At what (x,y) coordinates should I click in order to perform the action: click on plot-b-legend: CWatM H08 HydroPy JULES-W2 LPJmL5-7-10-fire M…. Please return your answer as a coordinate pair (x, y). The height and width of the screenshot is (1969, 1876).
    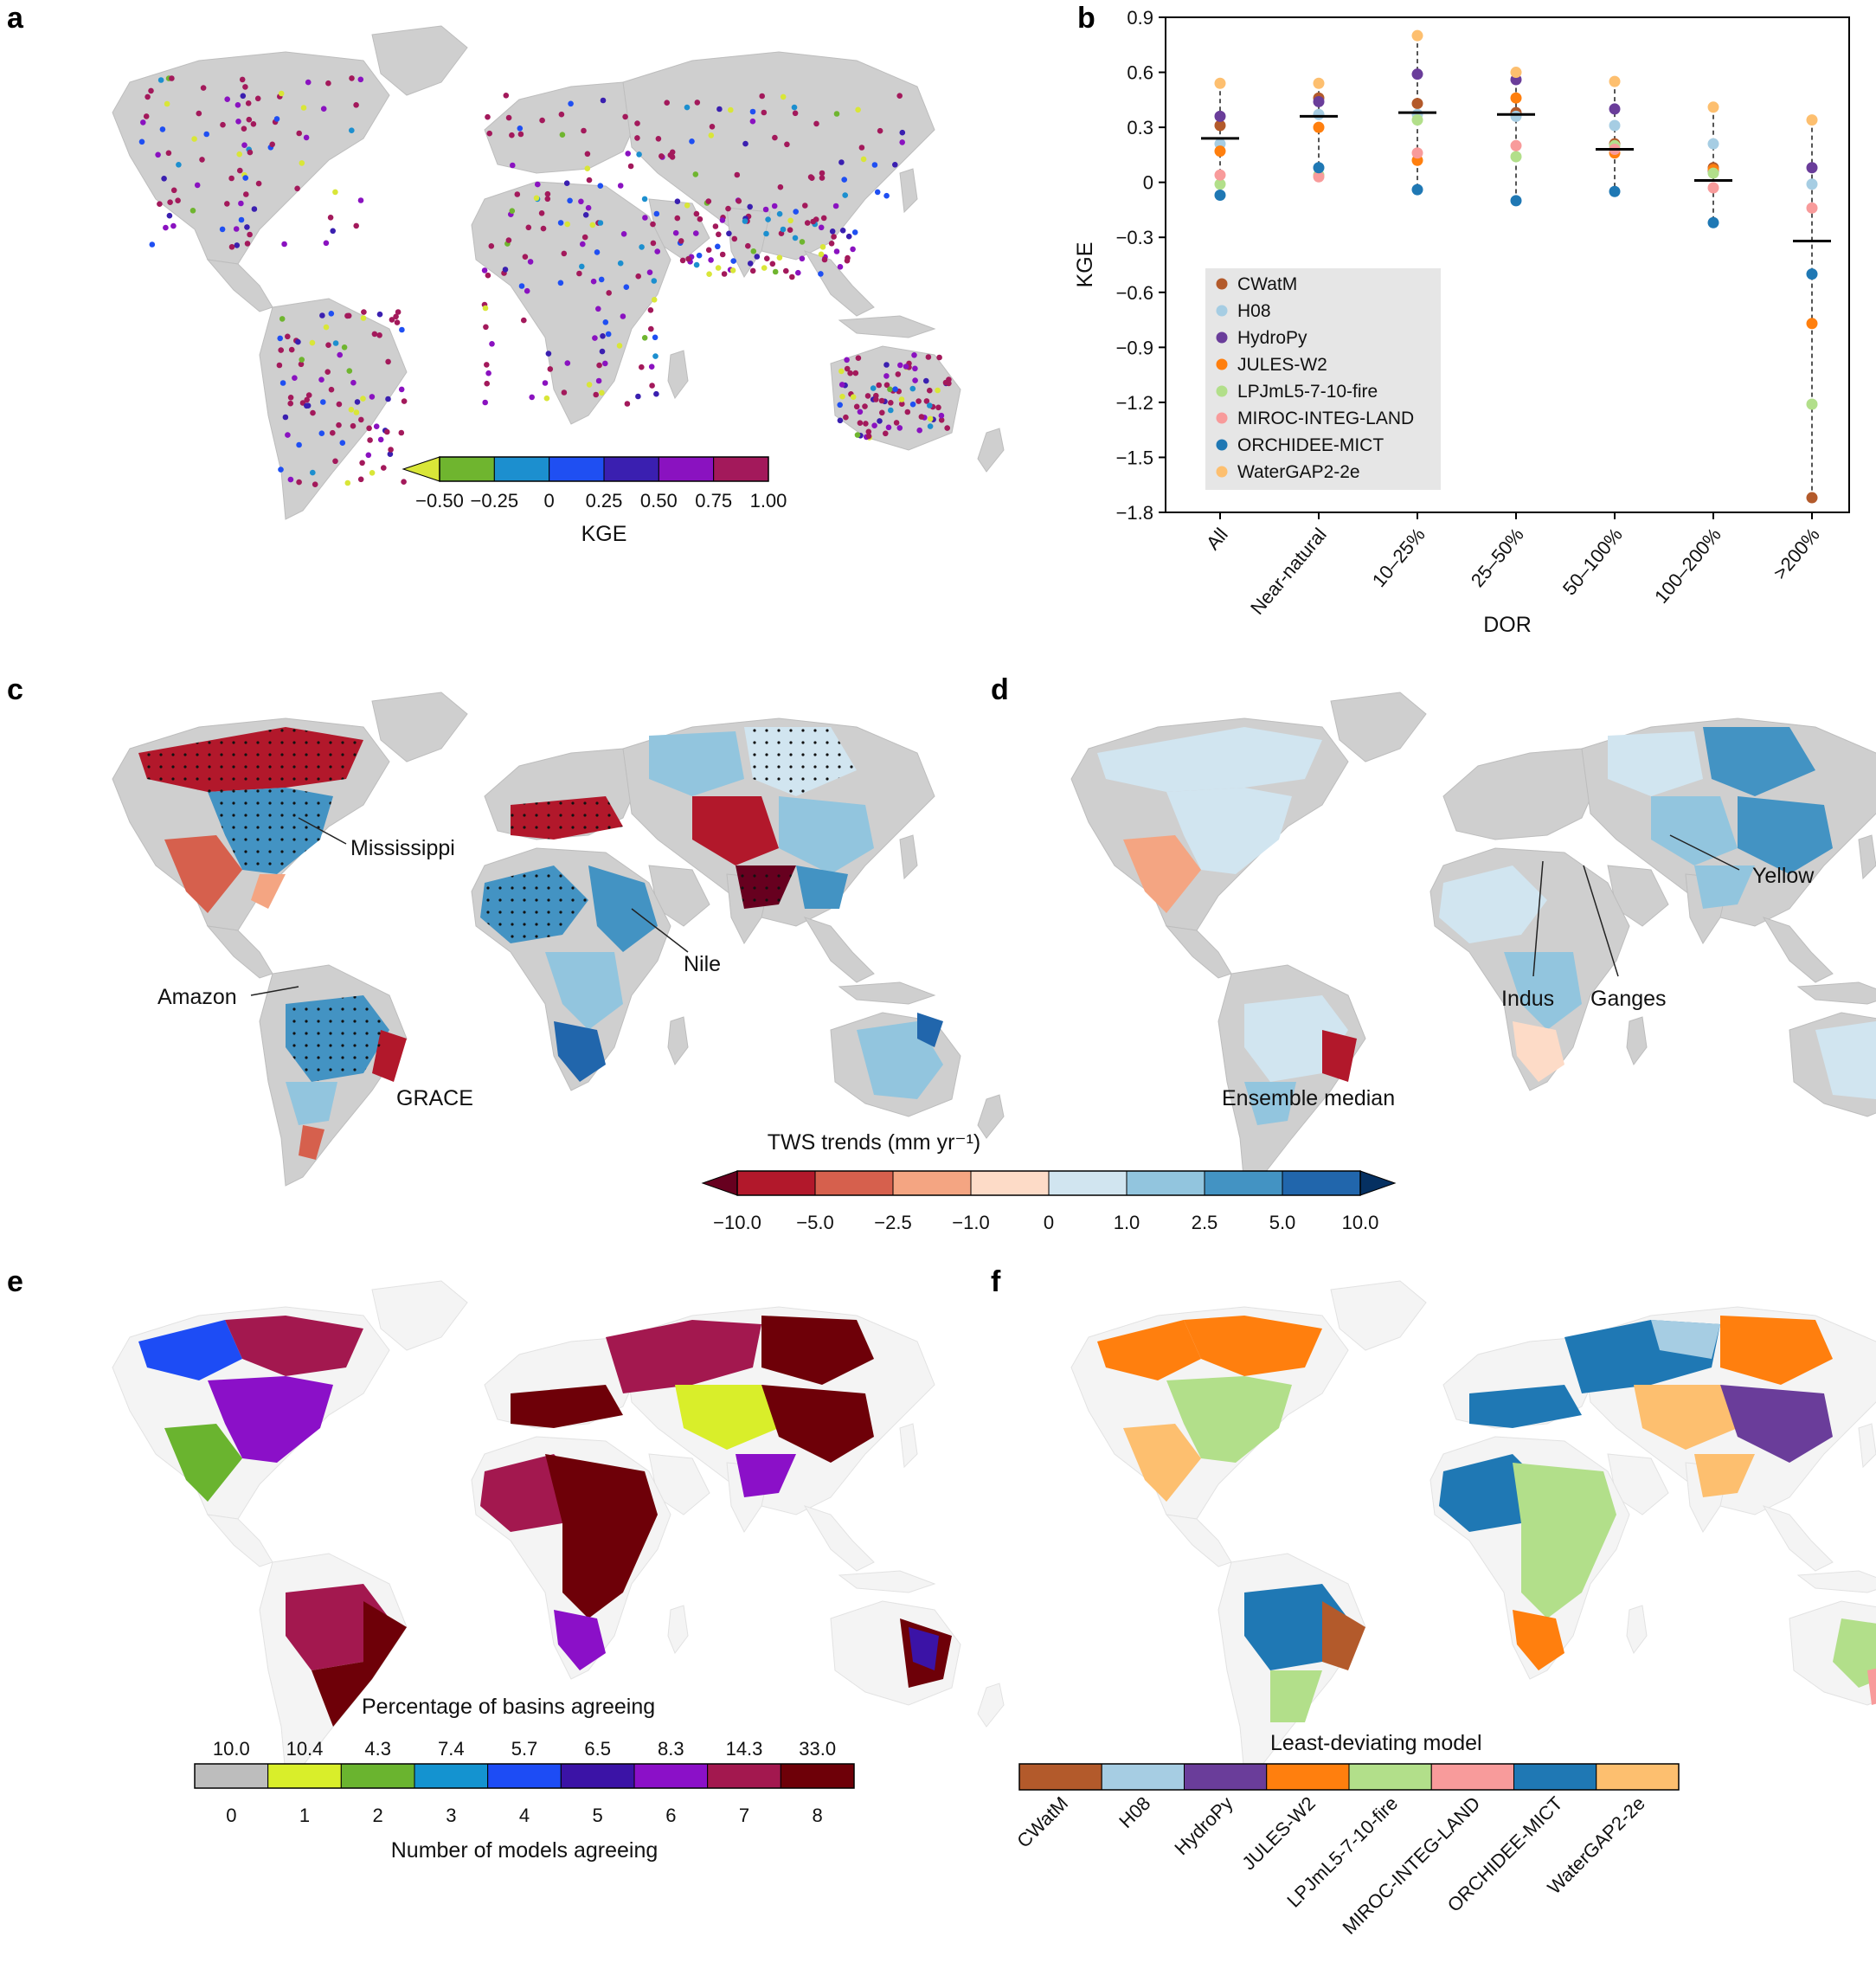
    Looking at the image, I should click on (1323, 379).